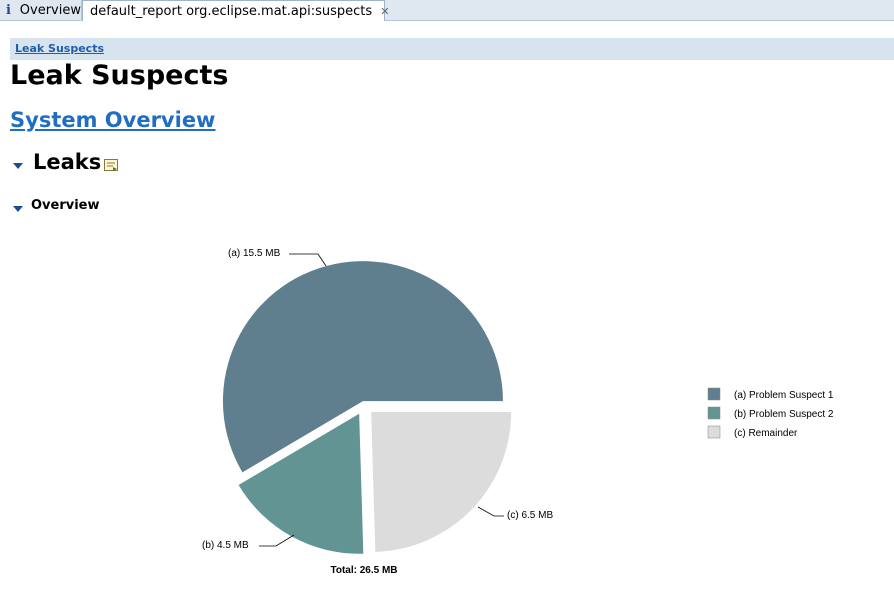 This screenshot has height=599, width=894. I want to click on details-icon, so click(111, 165).